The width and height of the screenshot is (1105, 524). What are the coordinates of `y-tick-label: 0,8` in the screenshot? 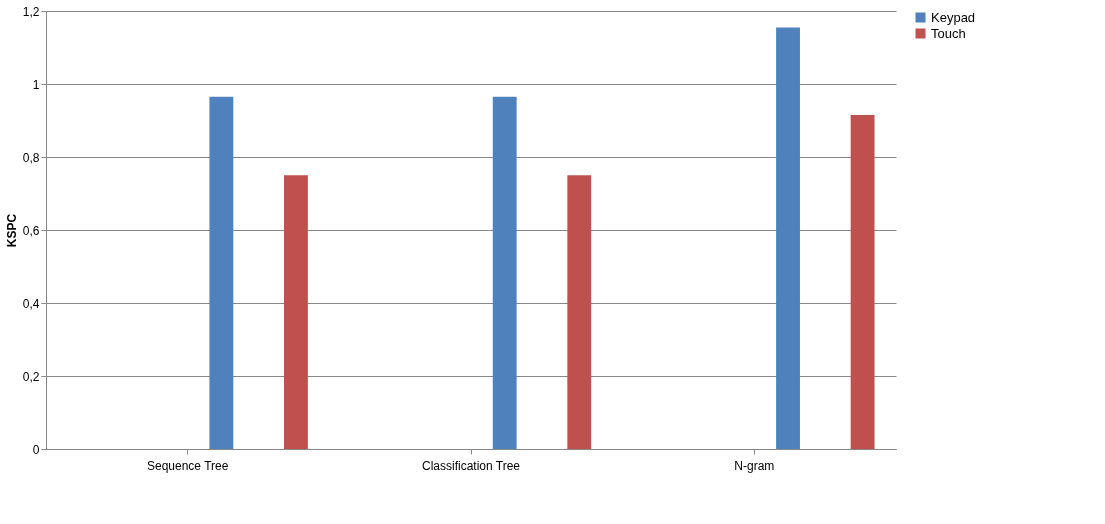 It's located at (31, 157).